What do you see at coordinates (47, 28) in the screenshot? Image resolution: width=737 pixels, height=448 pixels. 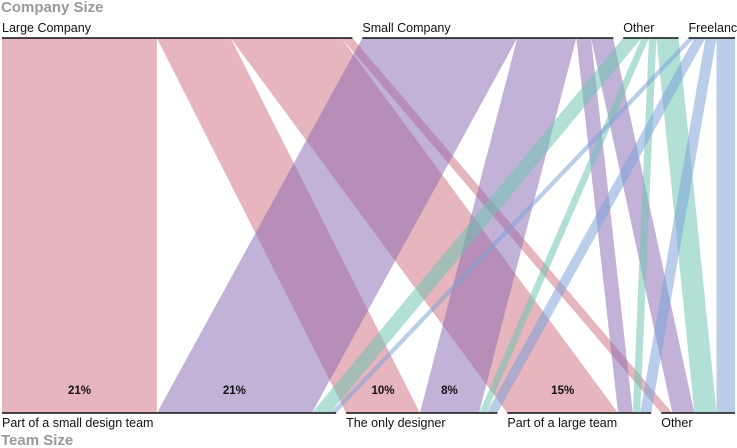 I see `top-node-label-large-company: Large Company` at bounding box center [47, 28].